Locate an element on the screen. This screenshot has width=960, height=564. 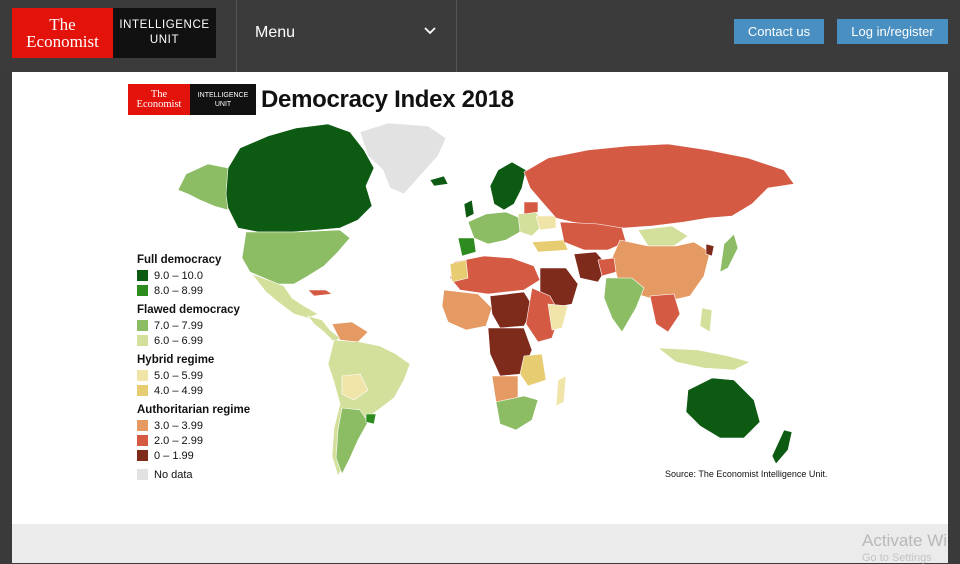
map-logo-red-block: The Economist is located at coordinates (159, 99).